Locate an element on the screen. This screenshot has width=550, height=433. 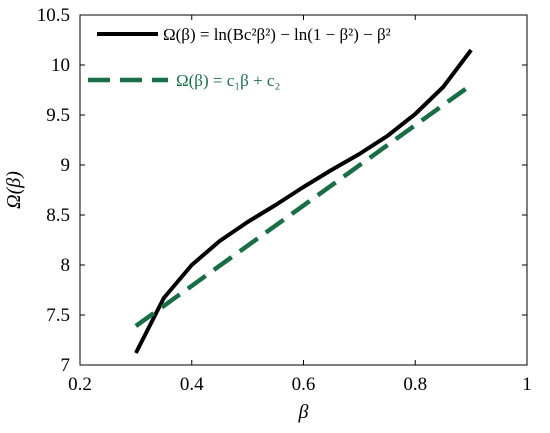
x-tick-label: 0.6 is located at coordinates (304, 384).